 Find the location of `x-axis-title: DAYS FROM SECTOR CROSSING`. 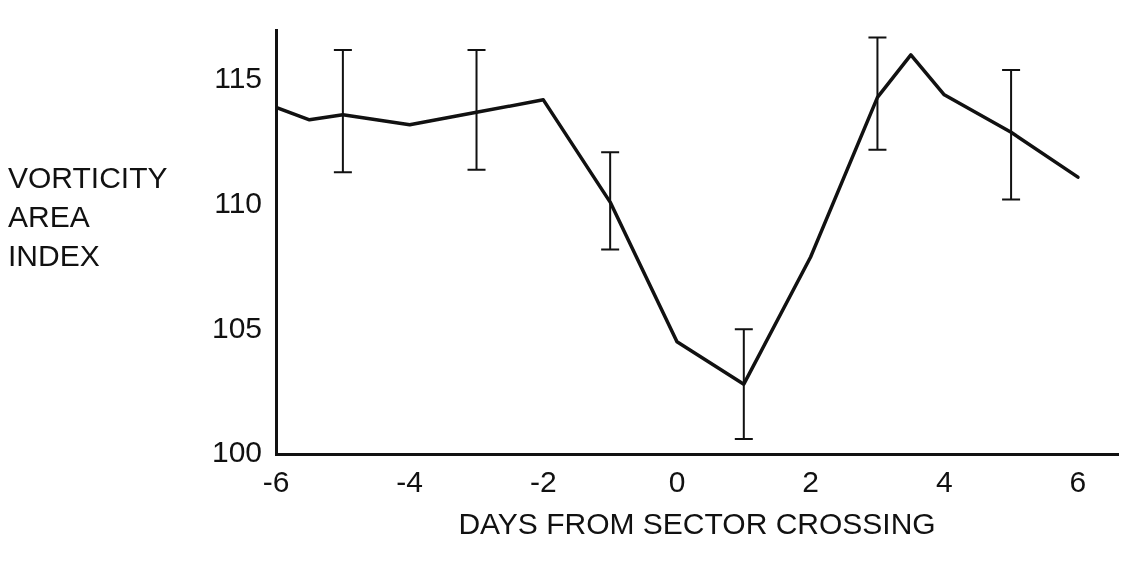

x-axis-title: DAYS FROM SECTOR CROSSING is located at coordinates (697, 524).